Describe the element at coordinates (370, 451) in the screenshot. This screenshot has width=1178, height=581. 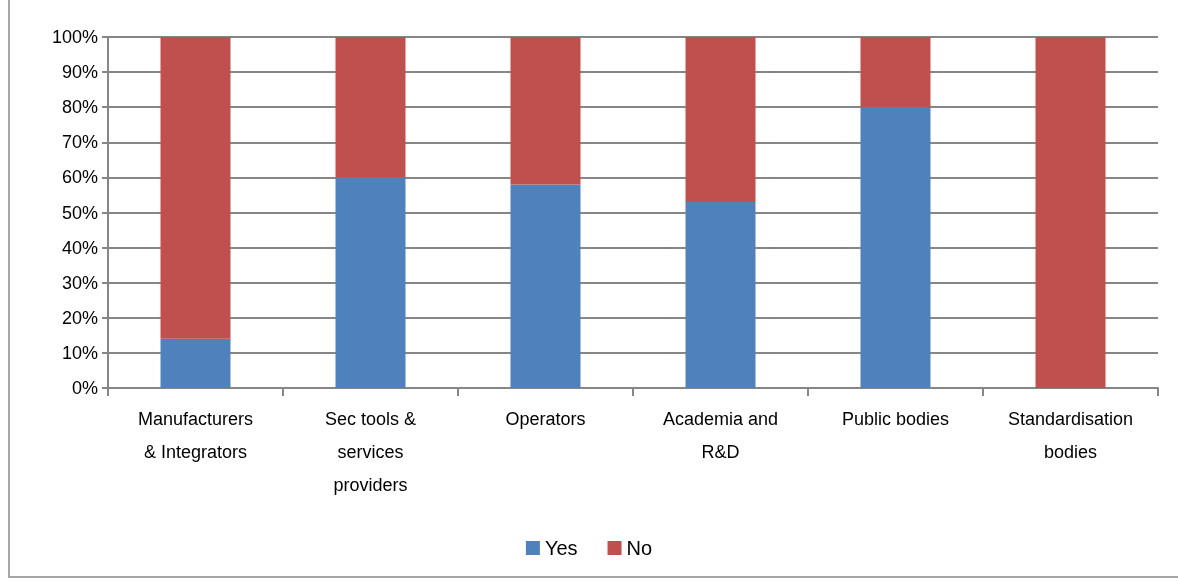
I see `x-tick-label: Sec tools & services providers` at that location.